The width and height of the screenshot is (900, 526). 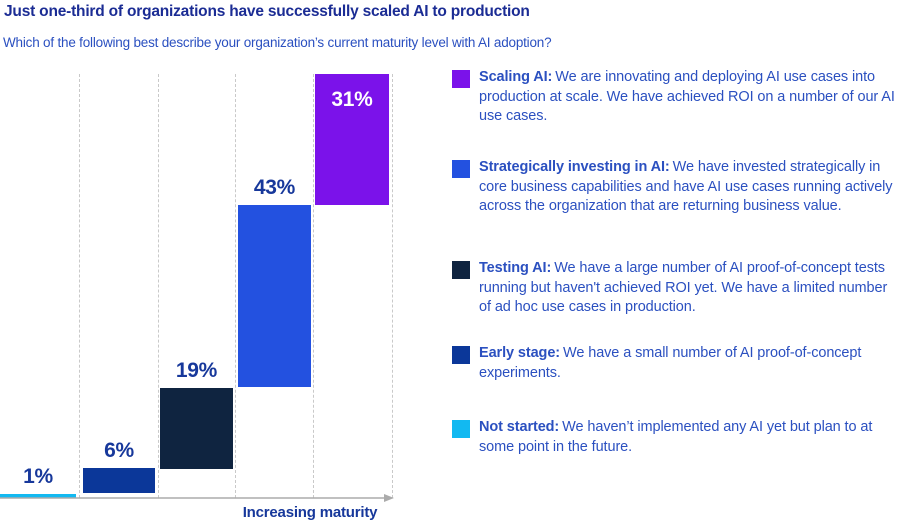 I want to click on not-started-swatch, so click(x=461, y=429).